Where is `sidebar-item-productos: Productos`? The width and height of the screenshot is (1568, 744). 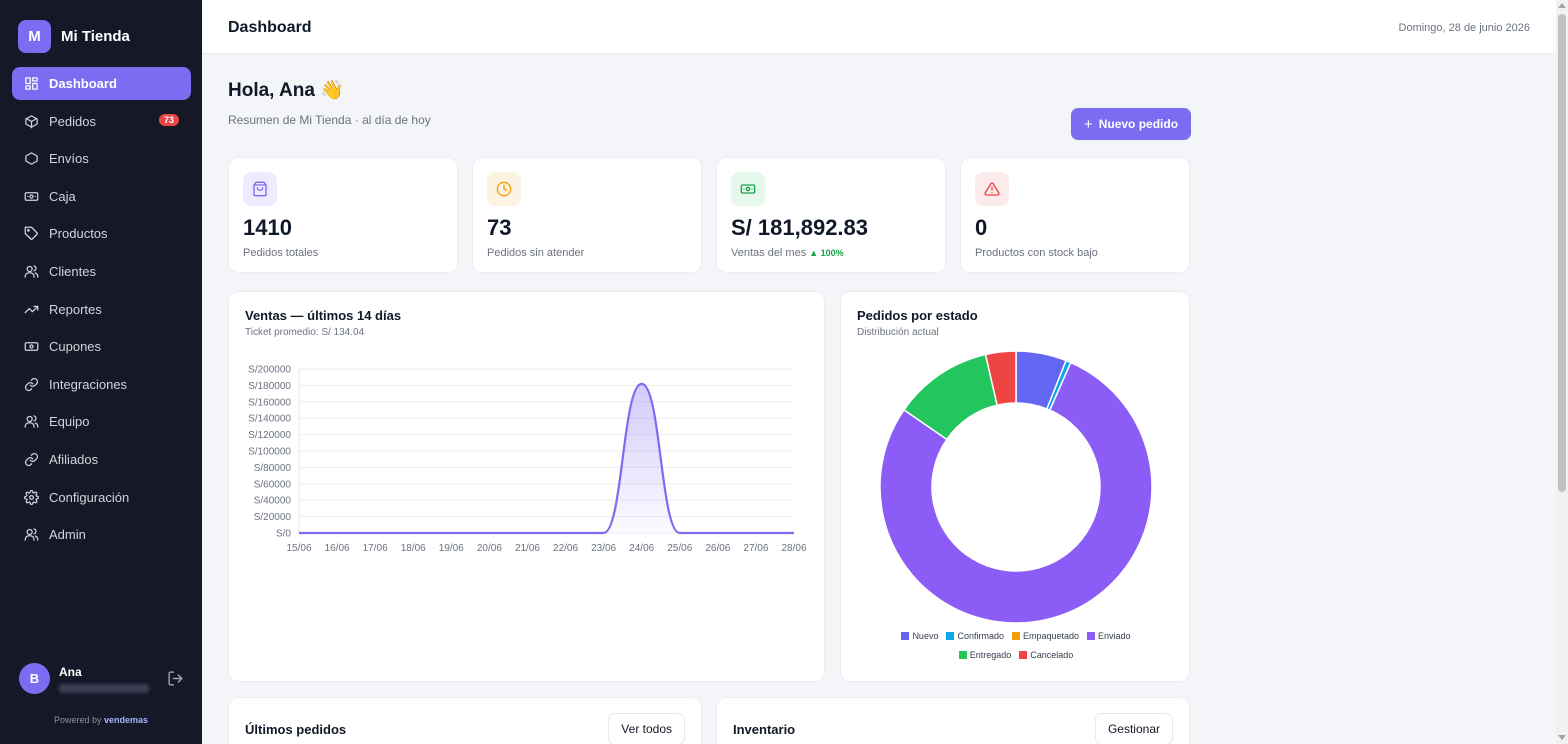
sidebar-item-productos: Productos is located at coordinates (101, 233).